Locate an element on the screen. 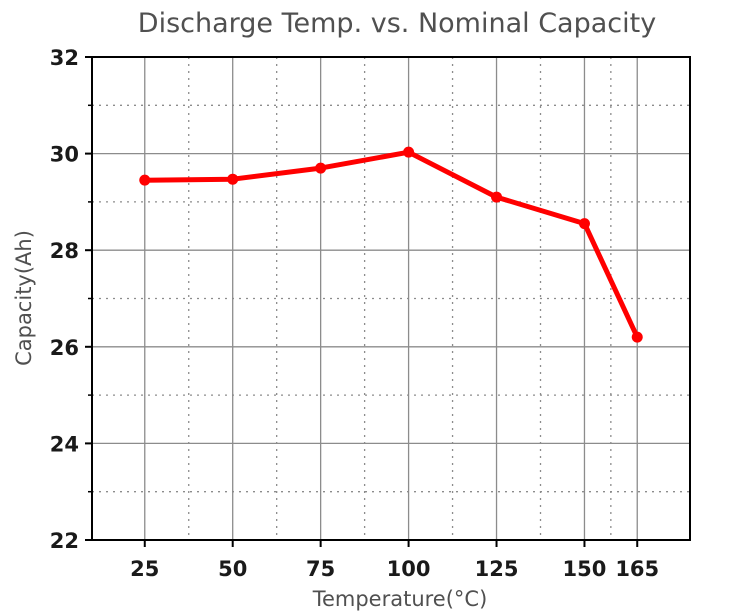 This screenshot has height=613, width=750. x-tick-label: 125 is located at coordinates (497, 569).